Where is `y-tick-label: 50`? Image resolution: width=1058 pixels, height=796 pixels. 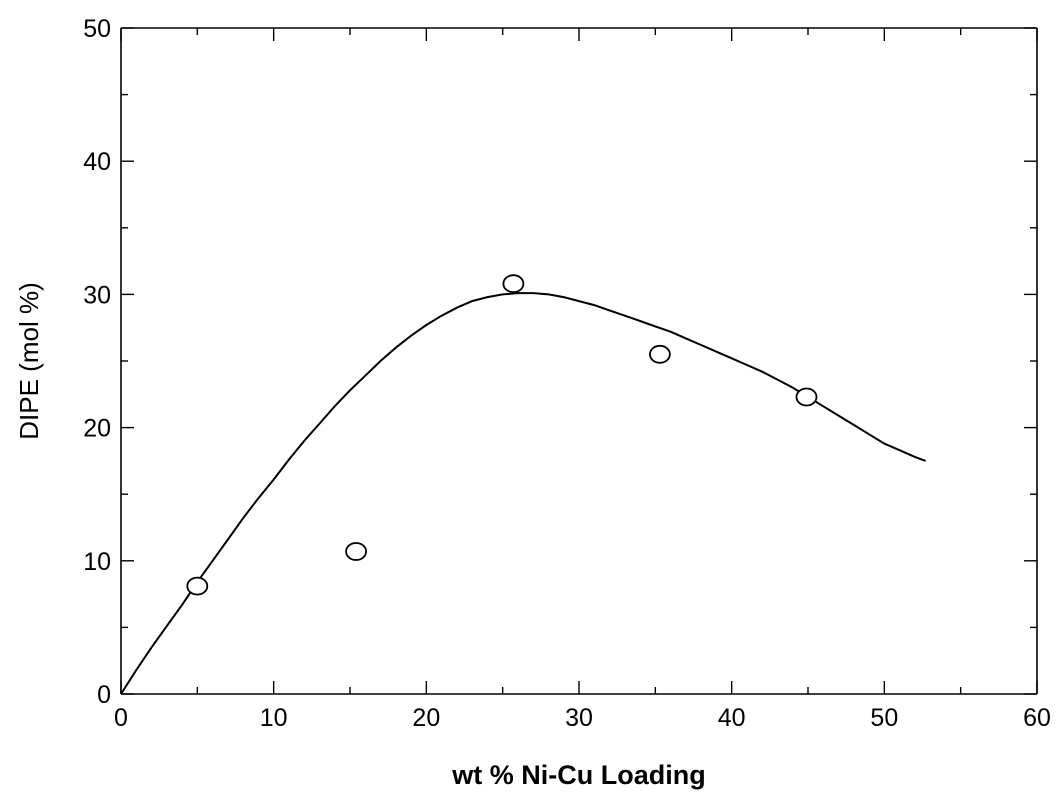 y-tick-label: 50 is located at coordinates (97, 29).